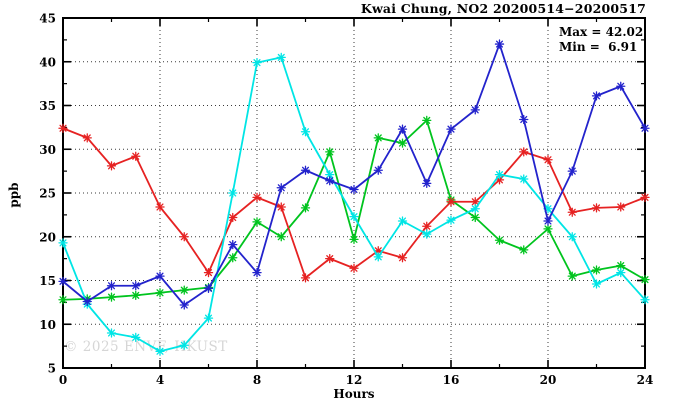 This screenshot has height=409, width=674. I want to click on svg-text: 16, so click(451, 380).